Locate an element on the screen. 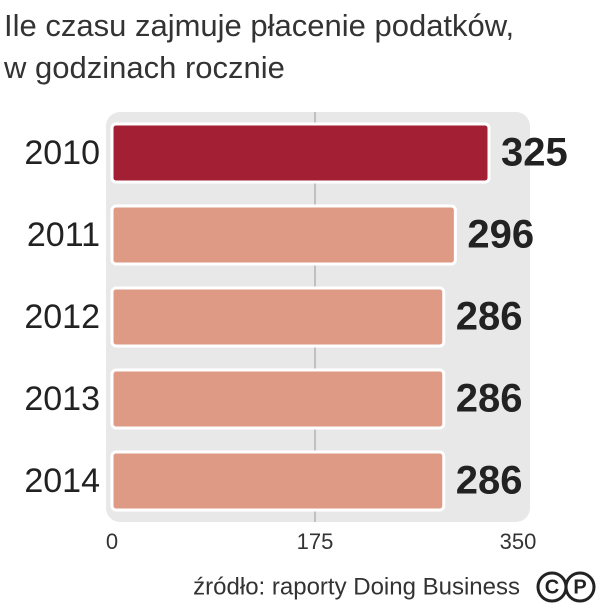 This screenshot has height=608, width=600. source: źródło: raporty Doing Business is located at coordinates (356, 586).